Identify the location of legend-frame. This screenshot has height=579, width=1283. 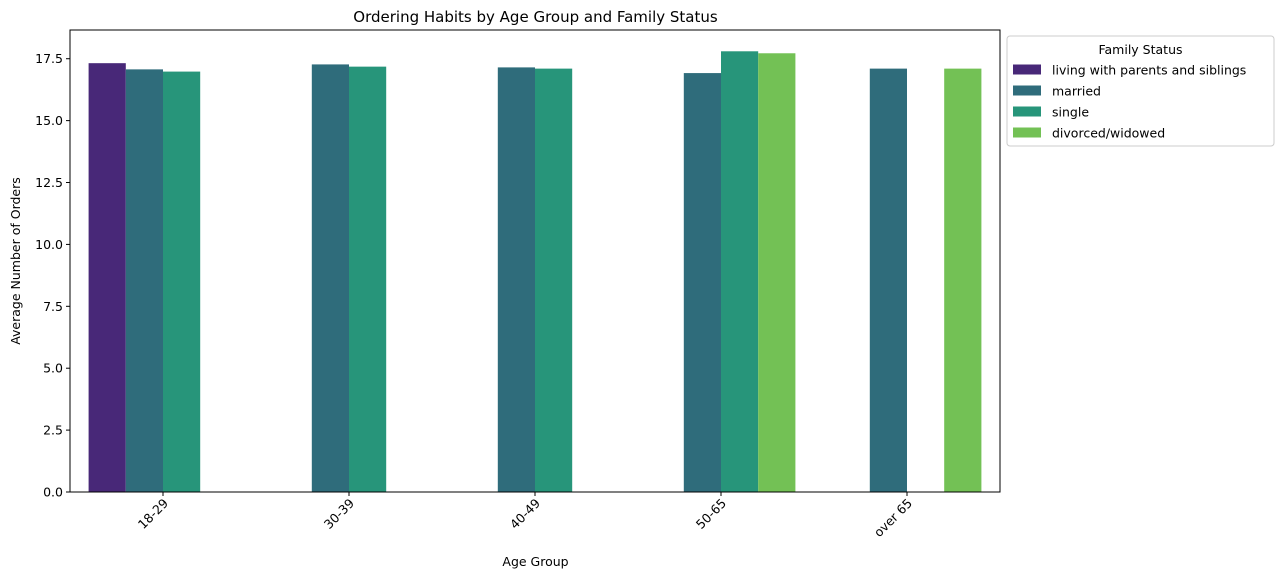
(1140, 91).